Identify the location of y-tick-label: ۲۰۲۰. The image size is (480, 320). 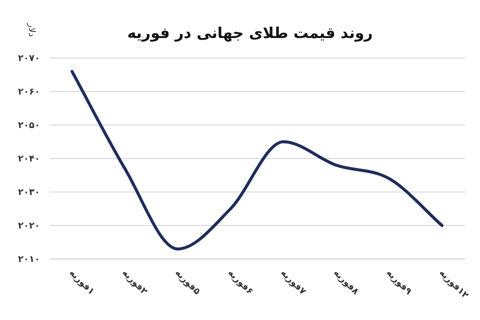
(29, 227).